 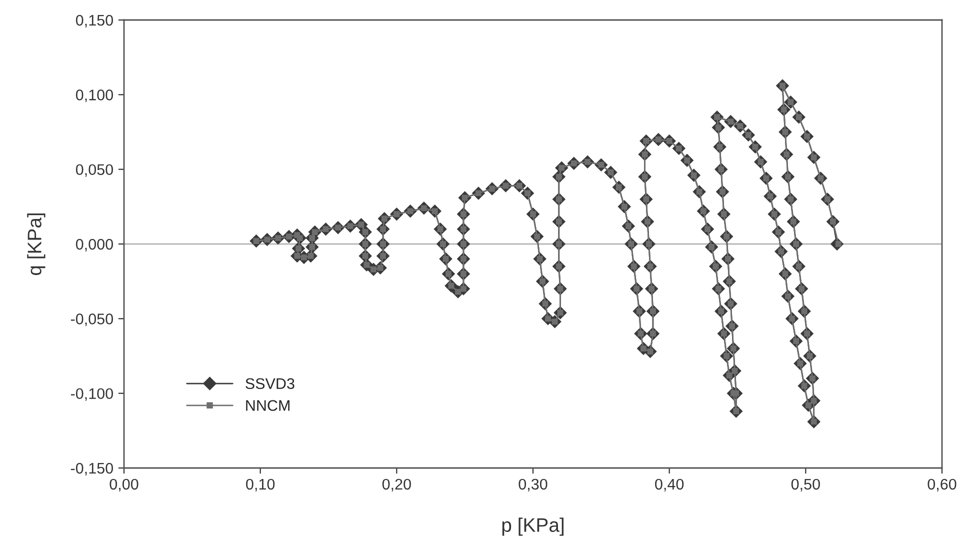 I want to click on y-tick-label: 0,150, so click(x=94, y=21).